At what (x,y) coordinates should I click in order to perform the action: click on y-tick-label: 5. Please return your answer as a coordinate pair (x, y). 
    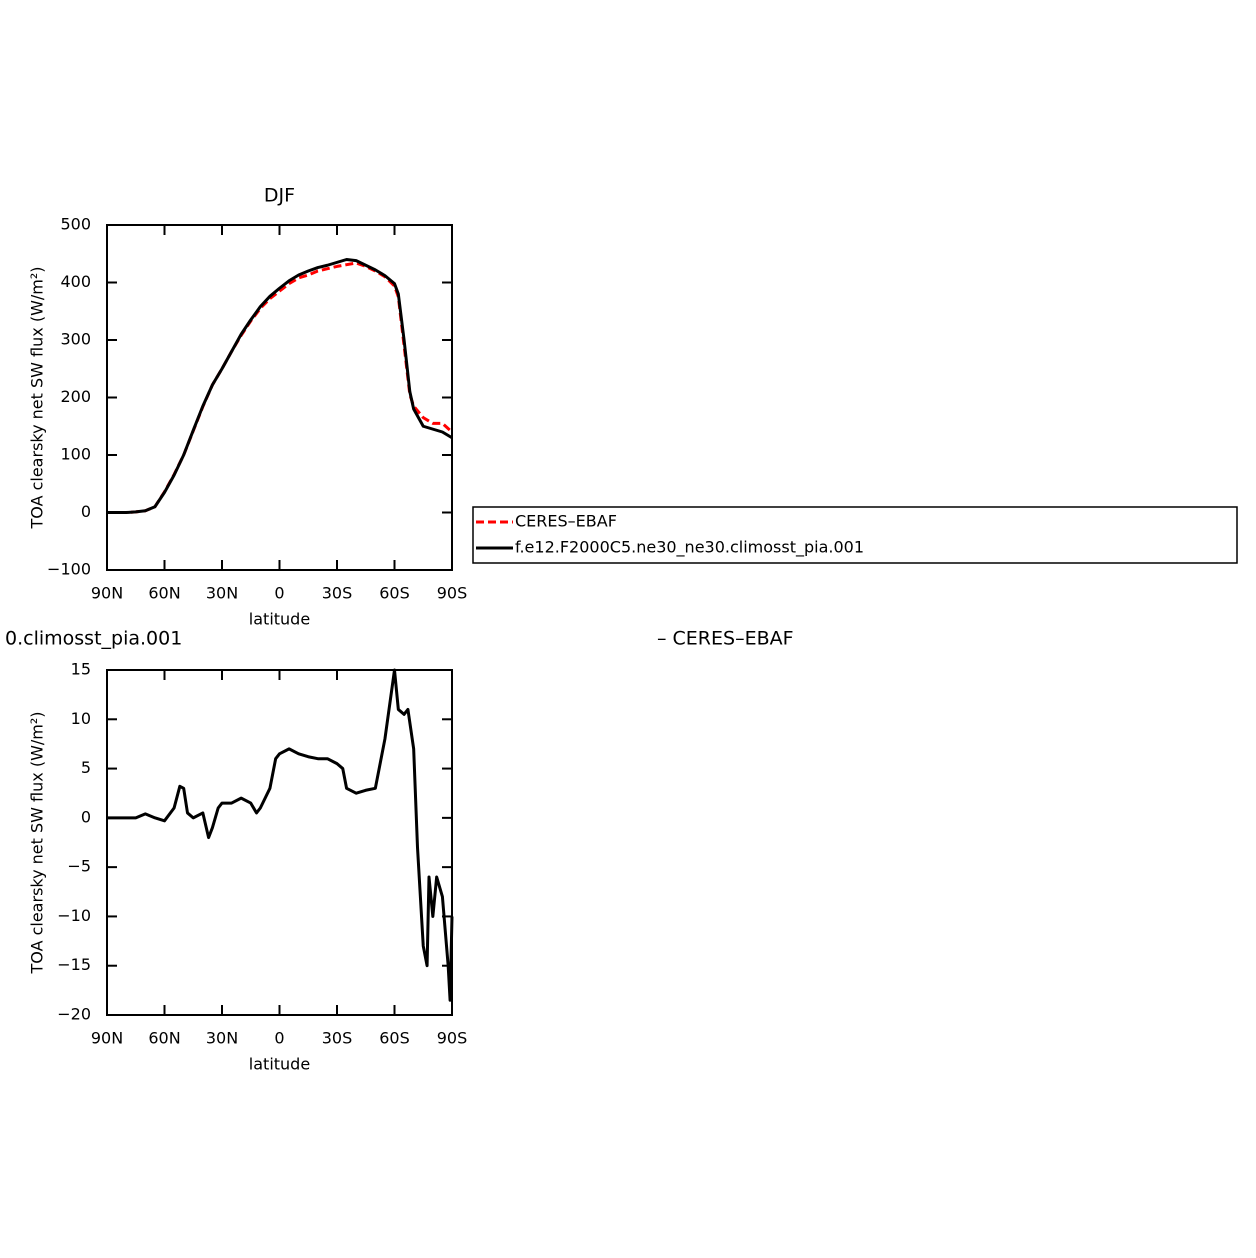
    Looking at the image, I should click on (86, 767).